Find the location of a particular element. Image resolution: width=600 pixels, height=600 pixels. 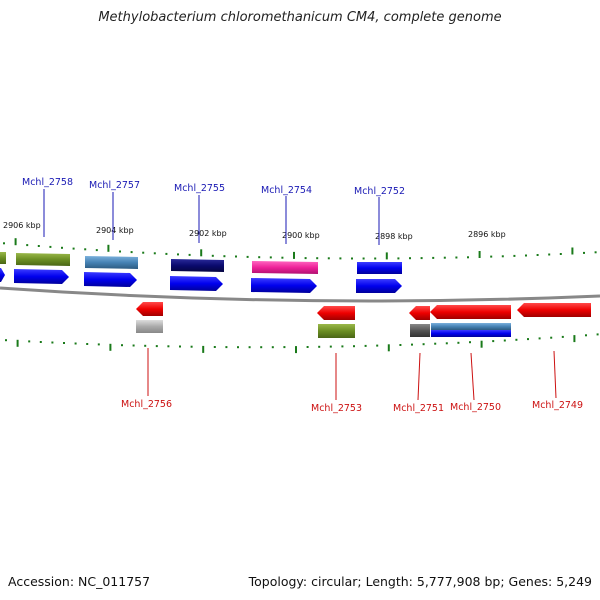

scale-label: 2900 kbp is located at coordinates (301, 235).